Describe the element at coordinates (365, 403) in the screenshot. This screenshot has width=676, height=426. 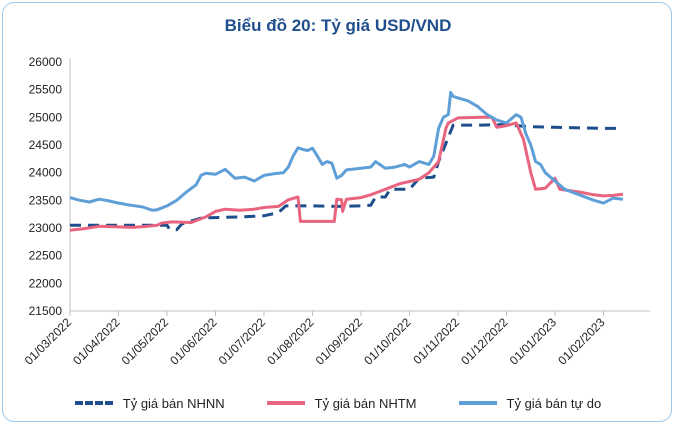
I see `legend-label-nhtm: Tỷ giá bán NHTM` at that location.